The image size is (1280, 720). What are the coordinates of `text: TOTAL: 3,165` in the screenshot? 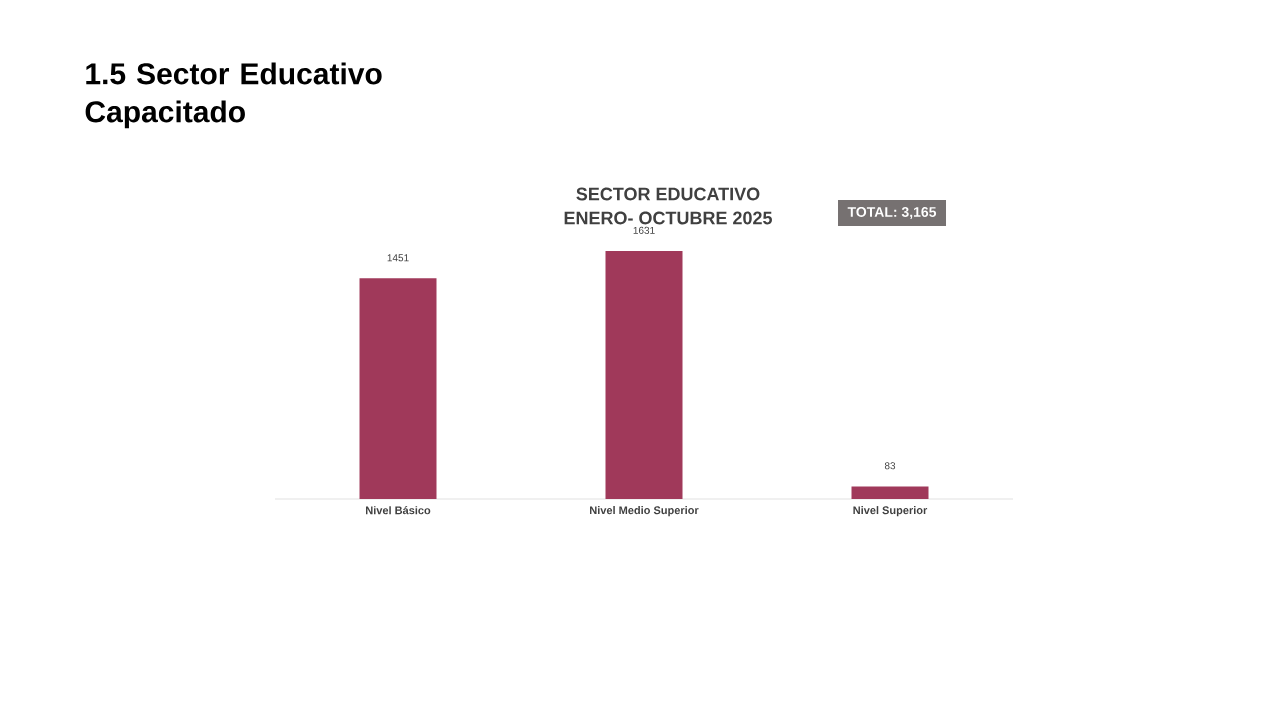 It's located at (892, 213).